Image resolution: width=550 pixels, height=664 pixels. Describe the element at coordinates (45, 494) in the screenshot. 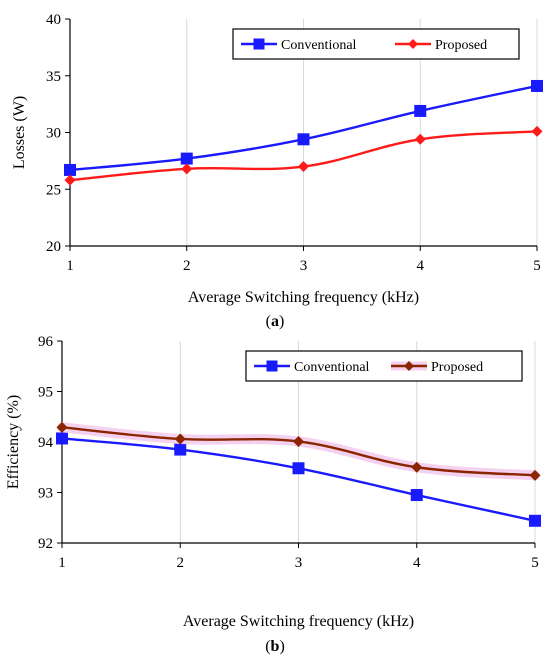

I see `y-tick-label: 93` at that location.